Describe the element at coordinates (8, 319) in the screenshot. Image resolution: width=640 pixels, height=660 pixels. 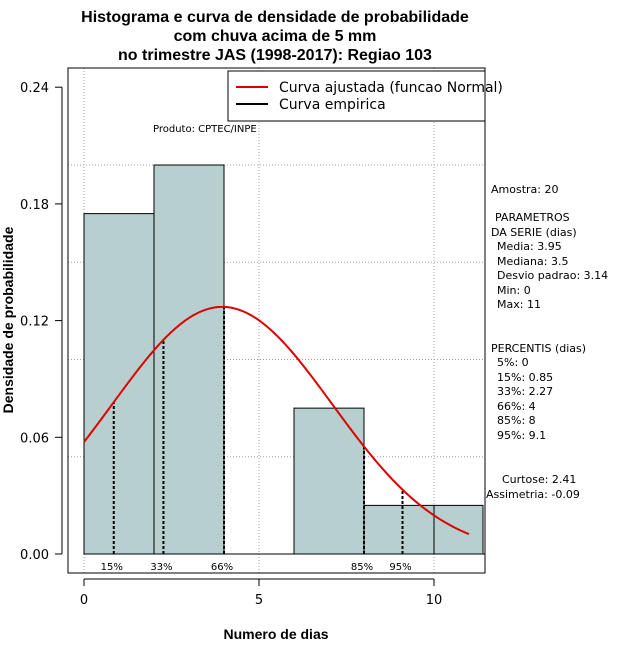
I see `y-axis-title: Densidade de probabilidade` at that location.